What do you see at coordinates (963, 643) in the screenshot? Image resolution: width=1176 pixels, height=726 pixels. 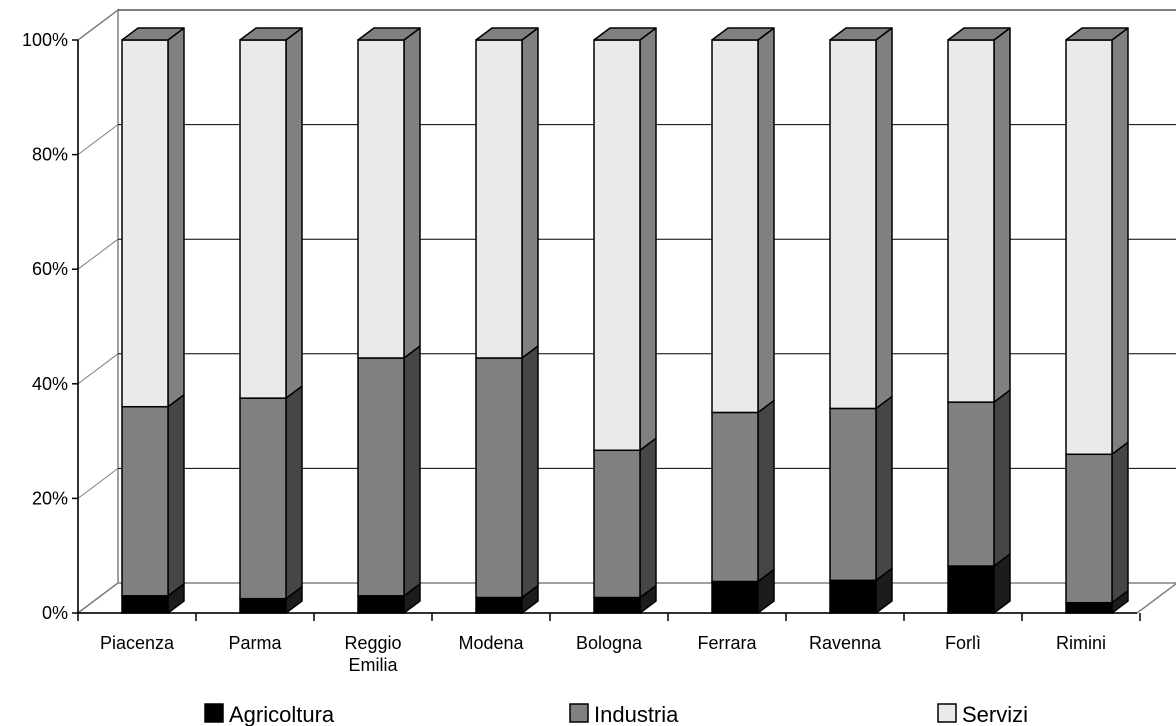 I see `category-label: Forlì` at bounding box center [963, 643].